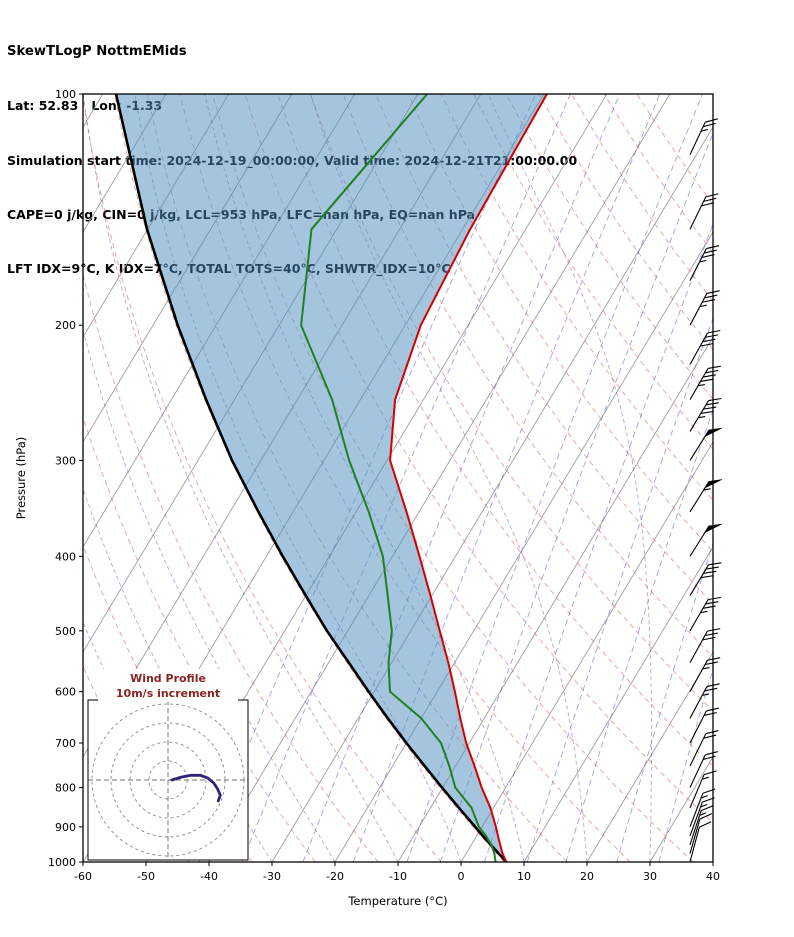 The width and height of the screenshot is (794, 937). I want to click on svg-text: -50, so click(146, 876).